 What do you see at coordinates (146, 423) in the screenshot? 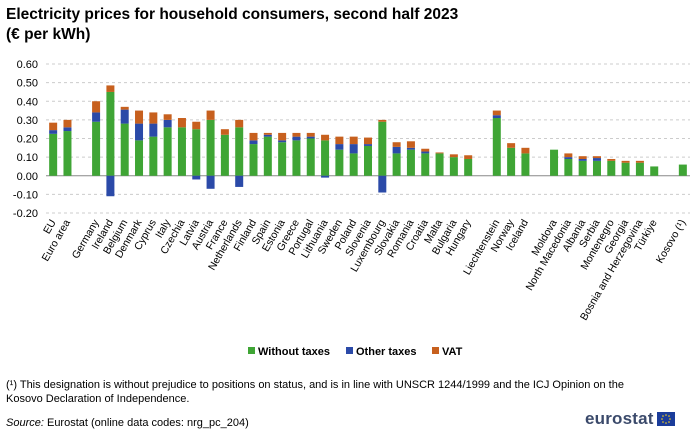
I see `source-text: Eurostat (online data codes: nrg_pc_204)` at bounding box center [146, 423].